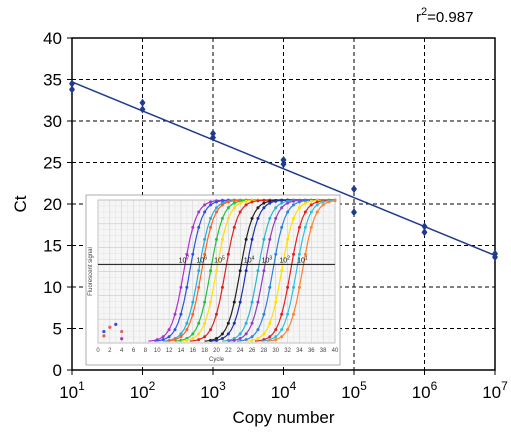 This screenshot has height=437, width=511. I want to click on inset-x-tick-label: 30, so click(275, 351).